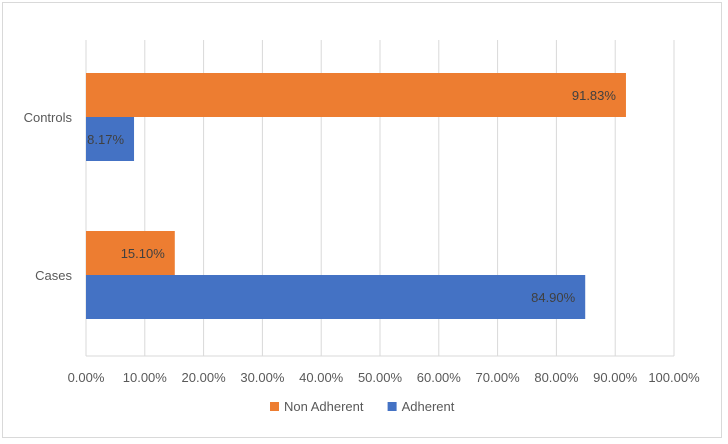 The width and height of the screenshot is (728, 444). I want to click on x-tick-label: 100.00%, so click(674, 377).